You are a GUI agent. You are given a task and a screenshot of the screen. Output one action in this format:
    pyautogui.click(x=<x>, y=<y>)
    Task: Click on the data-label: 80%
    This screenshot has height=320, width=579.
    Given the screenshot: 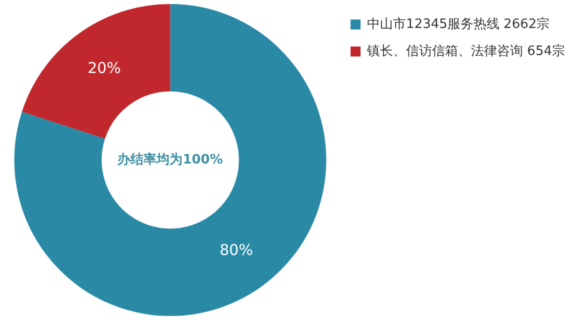 What is the action you would take?
    pyautogui.click(x=236, y=249)
    